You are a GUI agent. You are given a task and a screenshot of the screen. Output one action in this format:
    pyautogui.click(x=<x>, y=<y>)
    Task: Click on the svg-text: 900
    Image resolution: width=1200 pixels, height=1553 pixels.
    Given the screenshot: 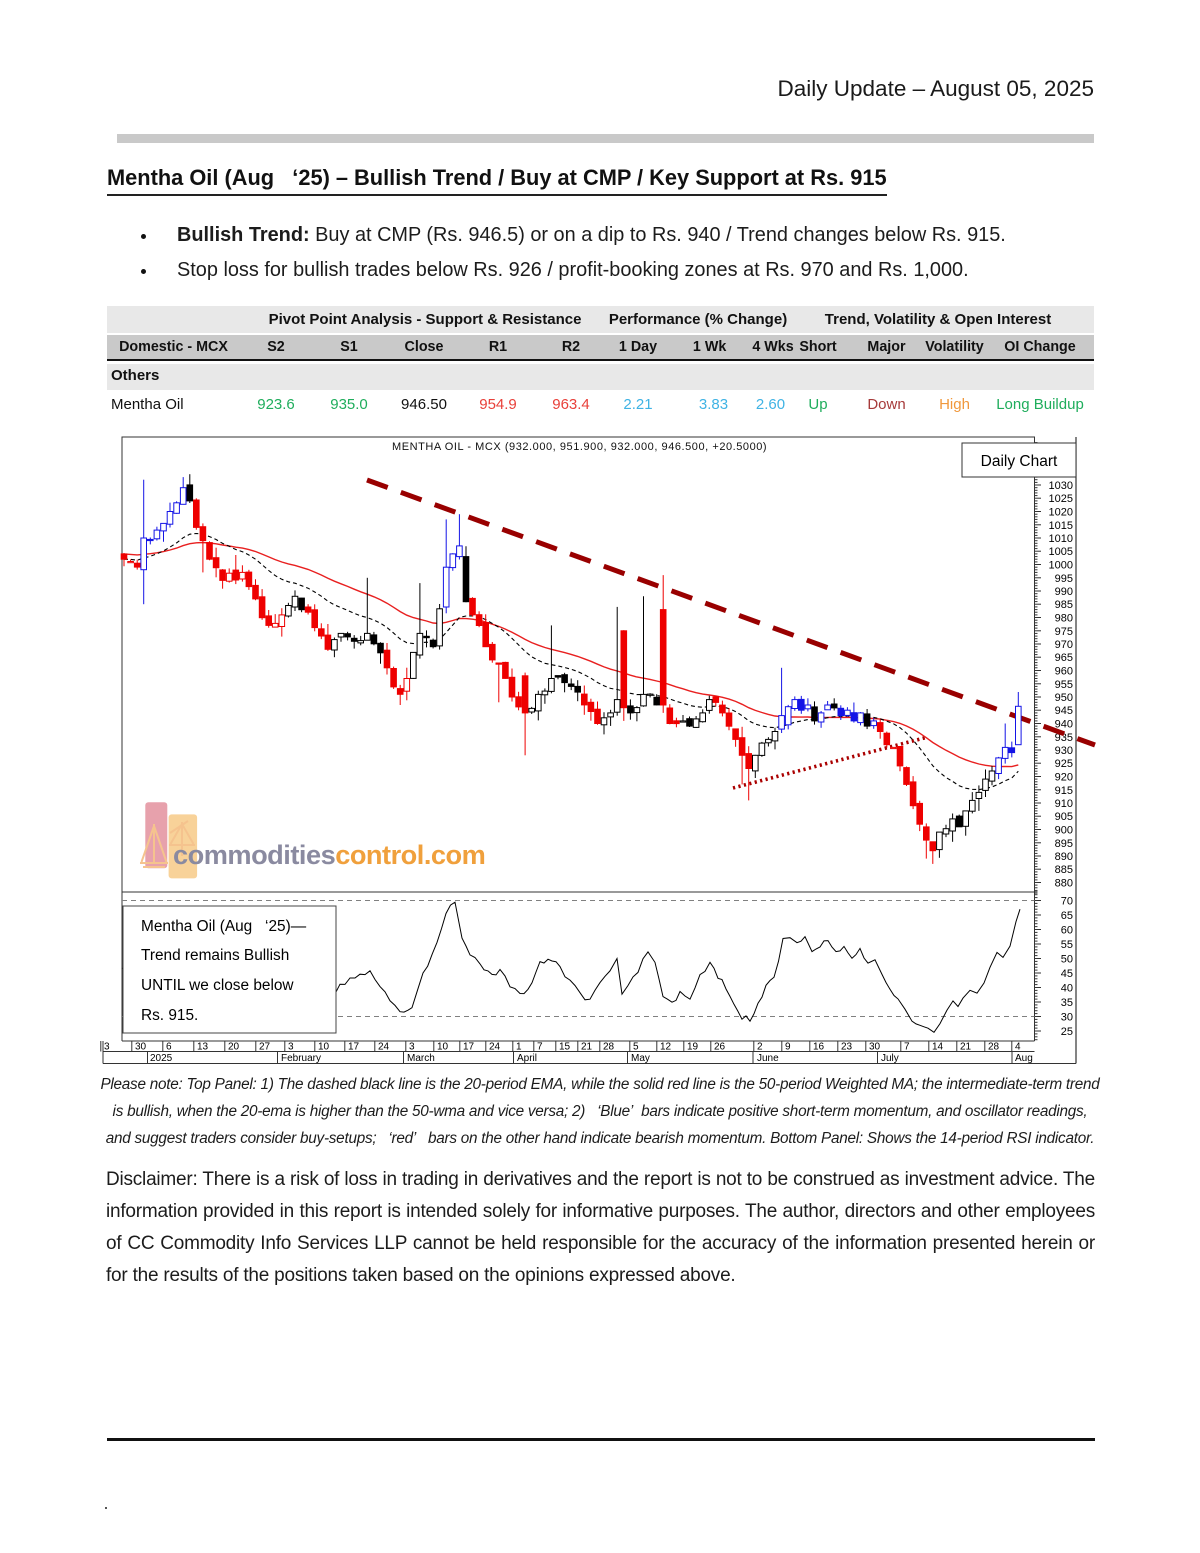 What is the action you would take?
    pyautogui.click(x=1064, y=831)
    